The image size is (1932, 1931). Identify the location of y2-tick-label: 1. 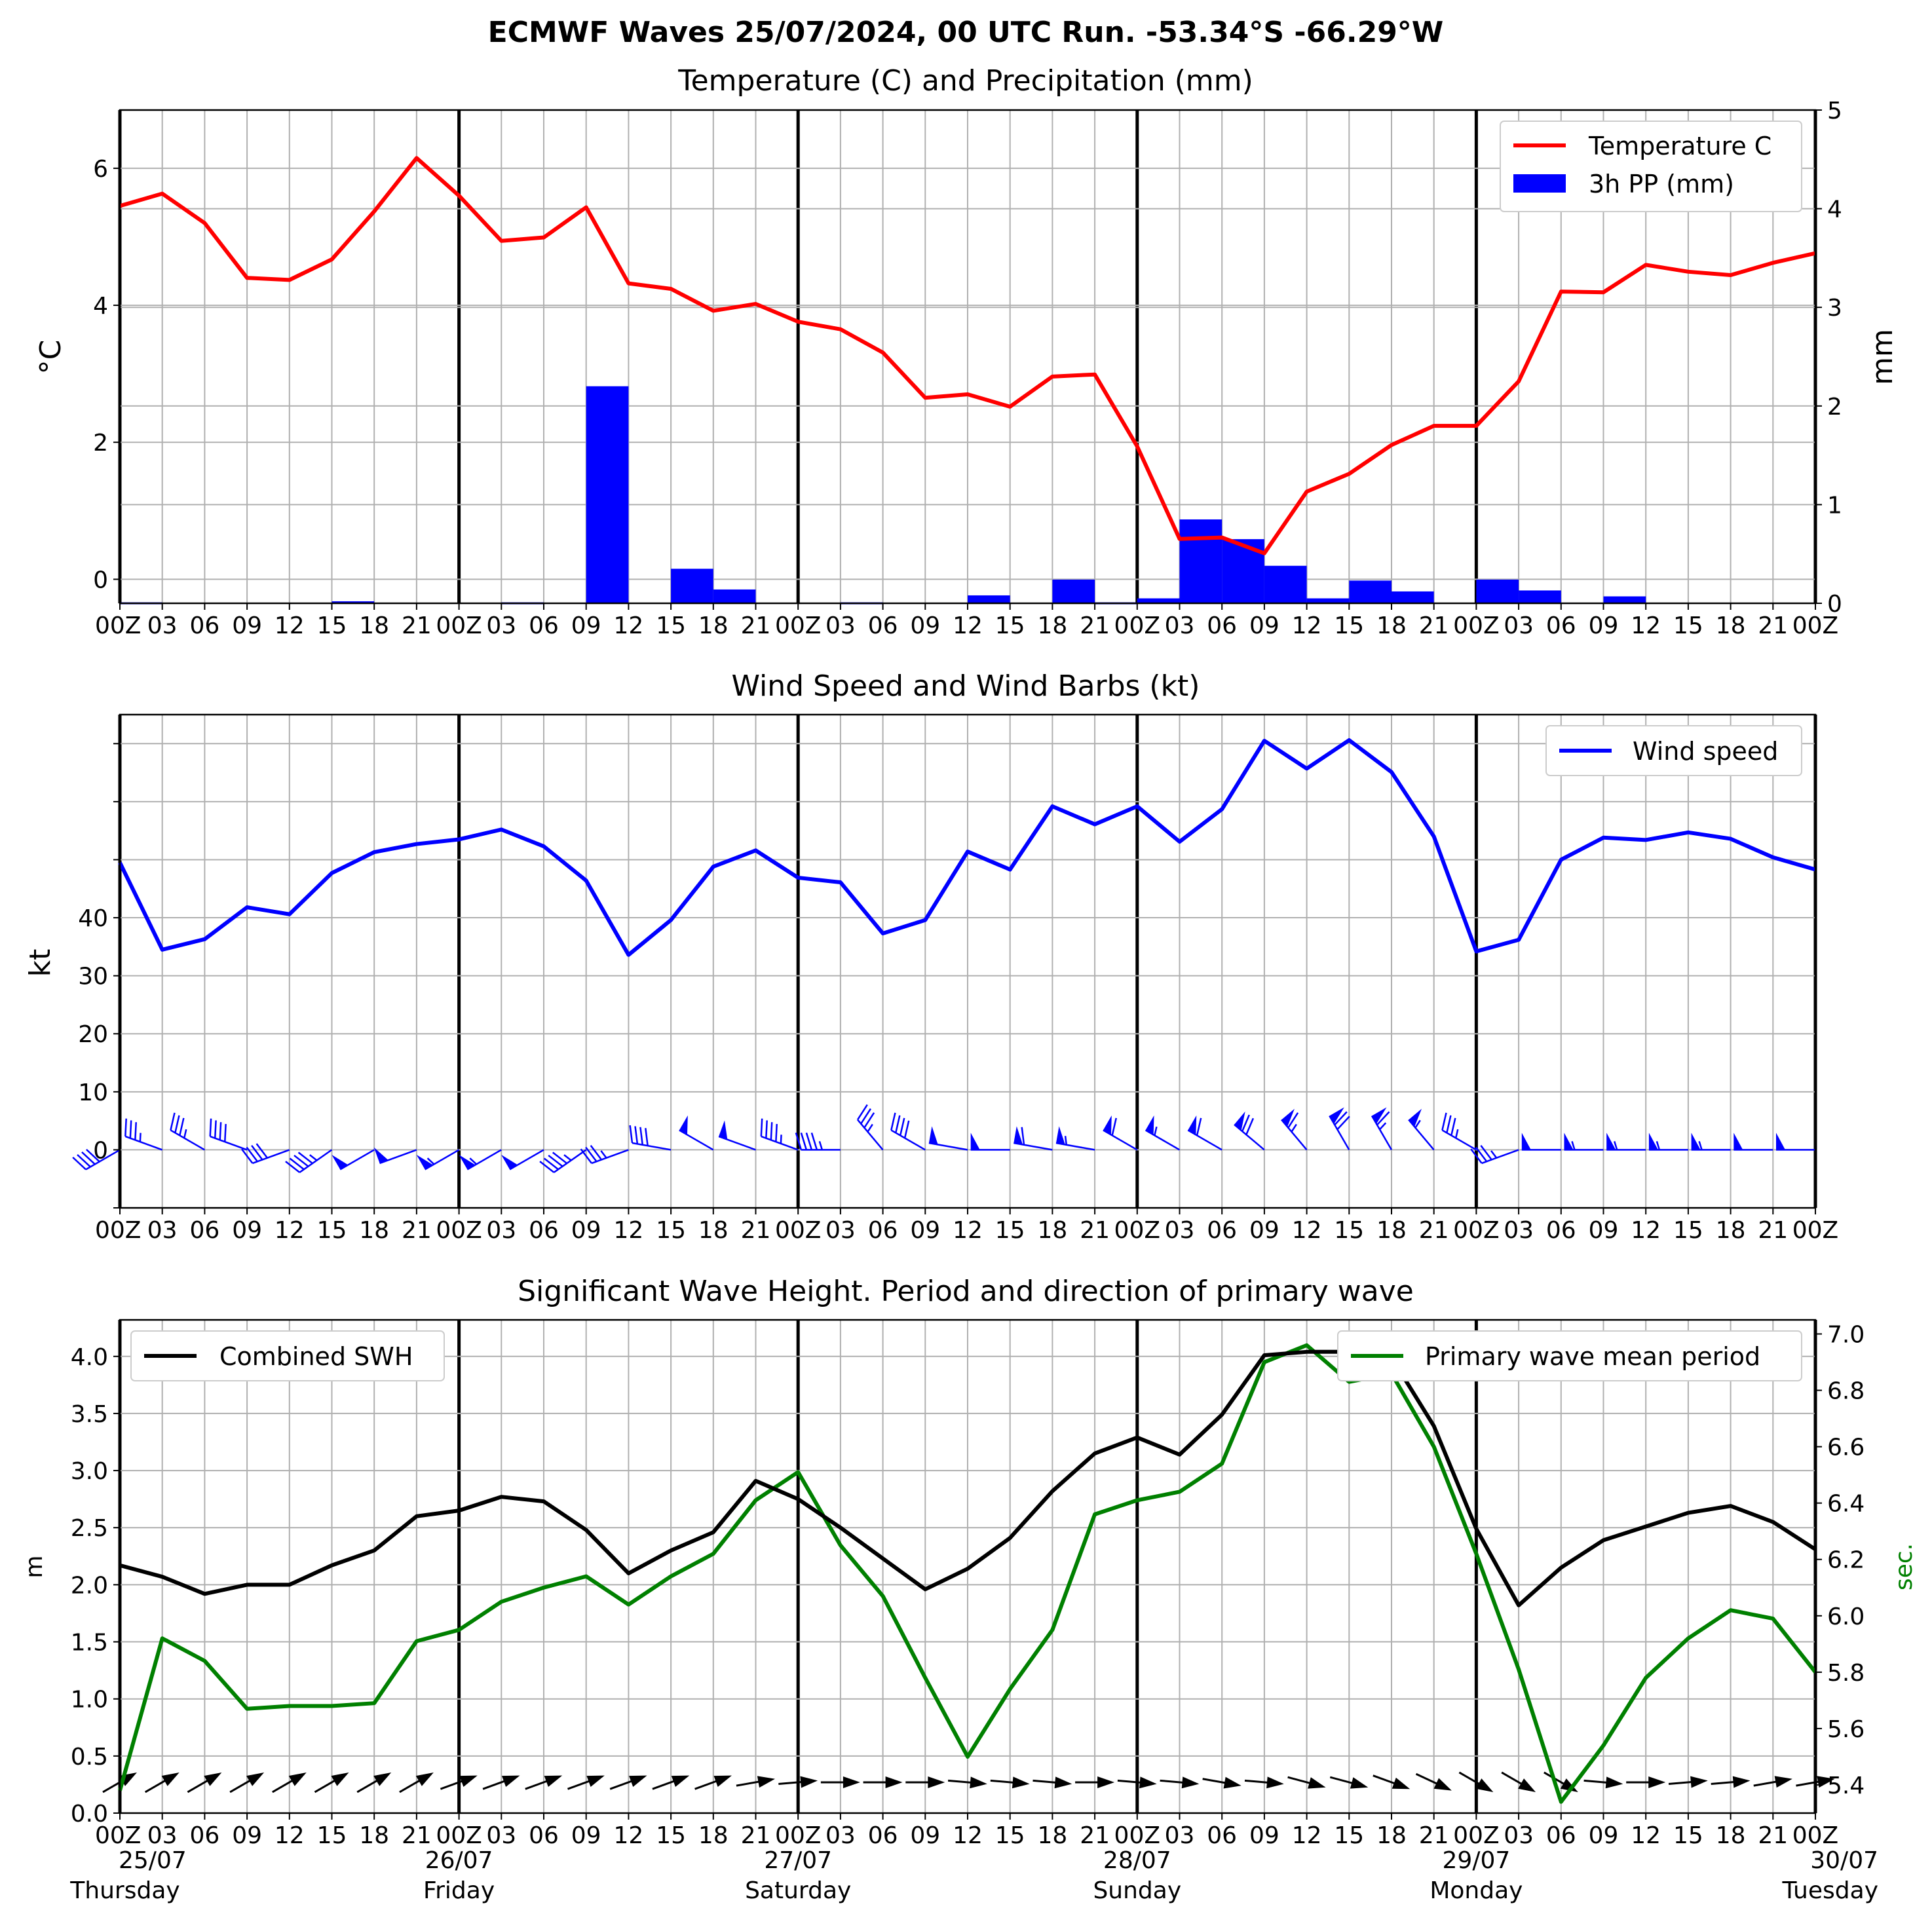
(1834, 505).